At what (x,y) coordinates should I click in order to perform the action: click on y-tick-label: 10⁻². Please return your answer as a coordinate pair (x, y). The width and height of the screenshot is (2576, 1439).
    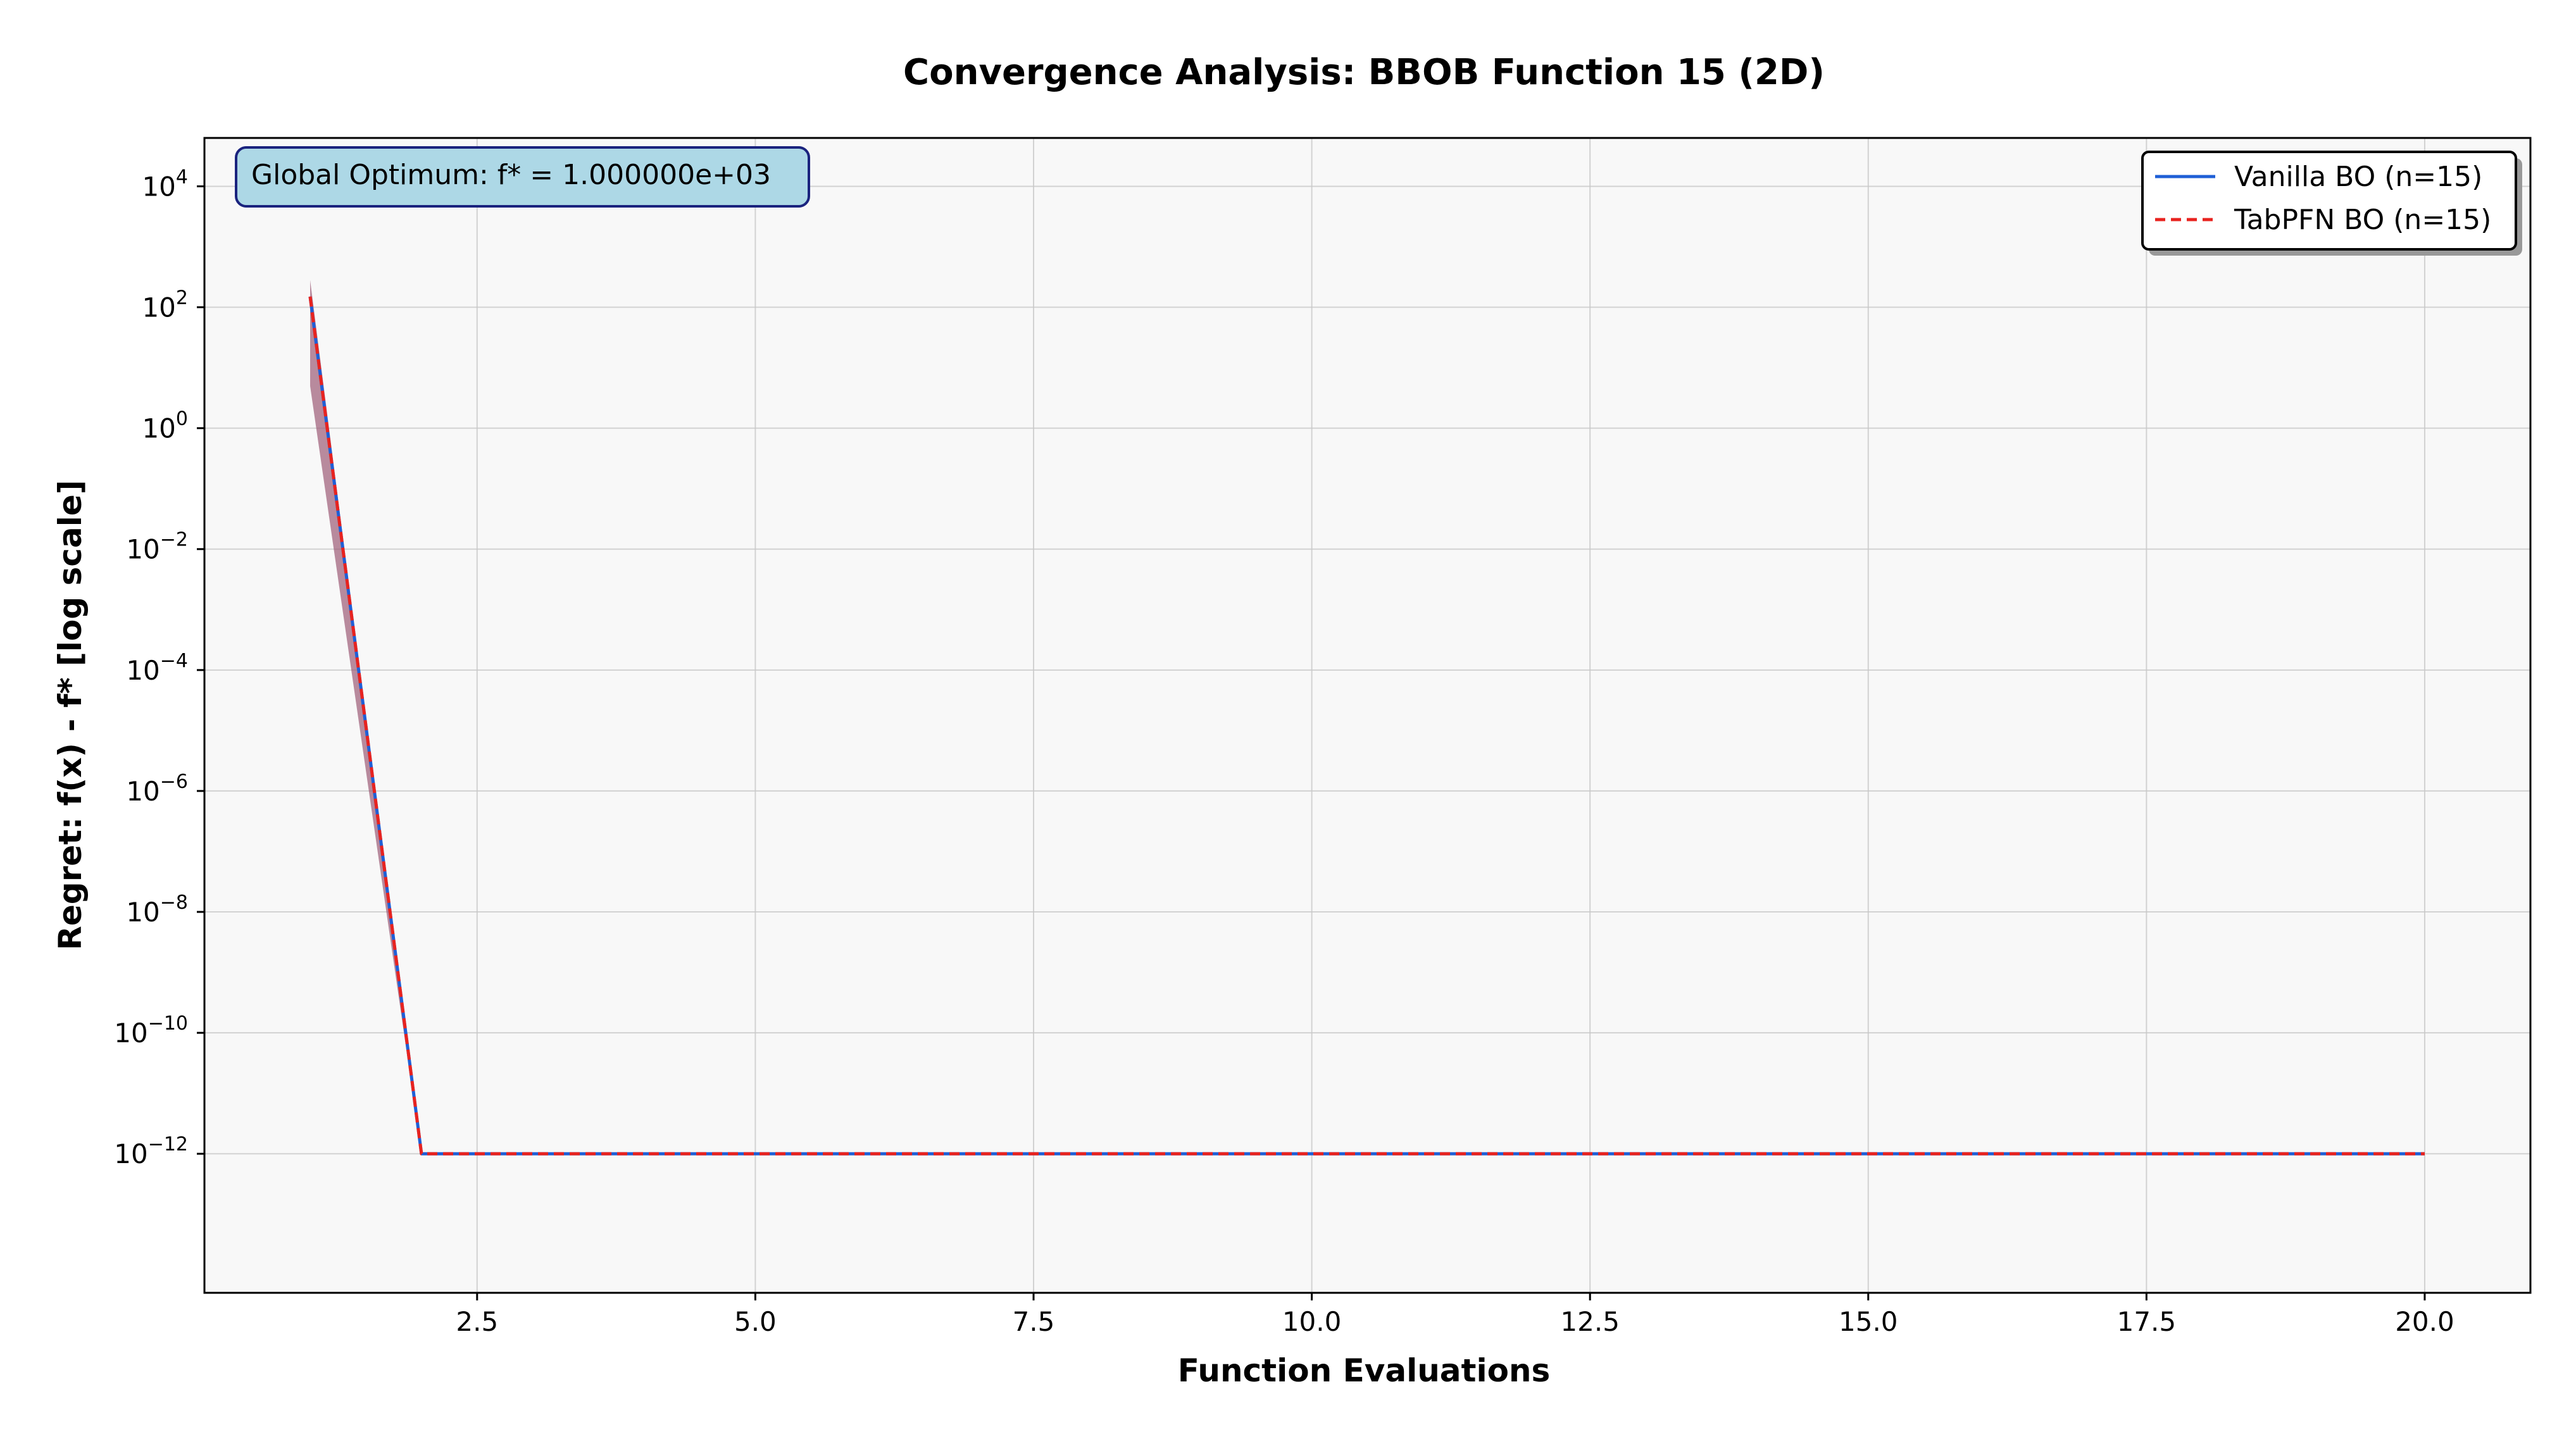
    Looking at the image, I should click on (157, 547).